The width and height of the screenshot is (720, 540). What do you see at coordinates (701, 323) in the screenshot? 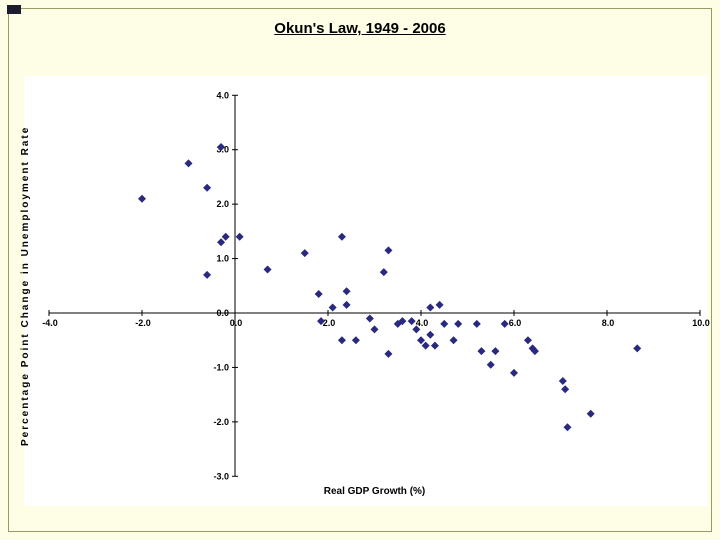
I see `x-tick-label: 10.0` at bounding box center [701, 323].